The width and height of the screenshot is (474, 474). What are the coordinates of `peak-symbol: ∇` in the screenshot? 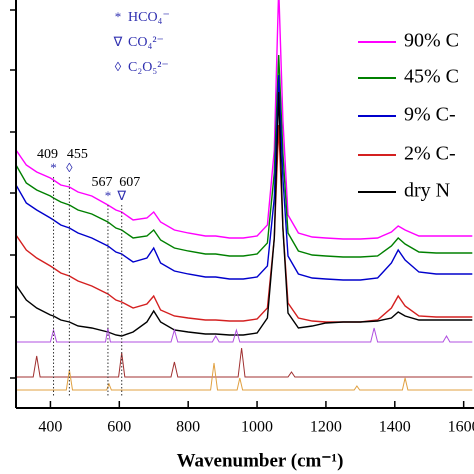 It's located at (121, 195).